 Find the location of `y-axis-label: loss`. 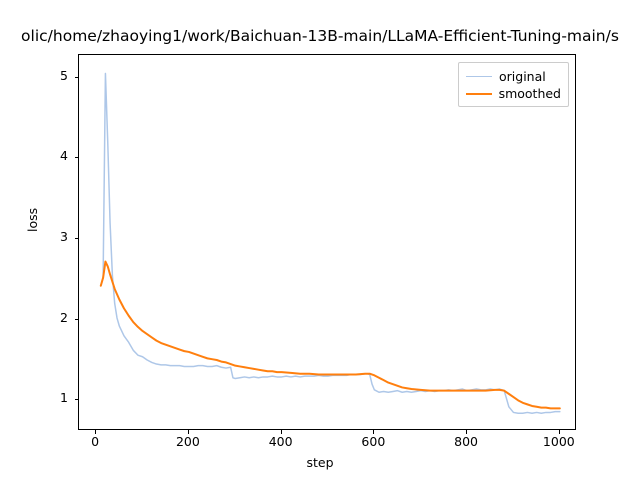

y-axis-label: loss is located at coordinates (32, 219).